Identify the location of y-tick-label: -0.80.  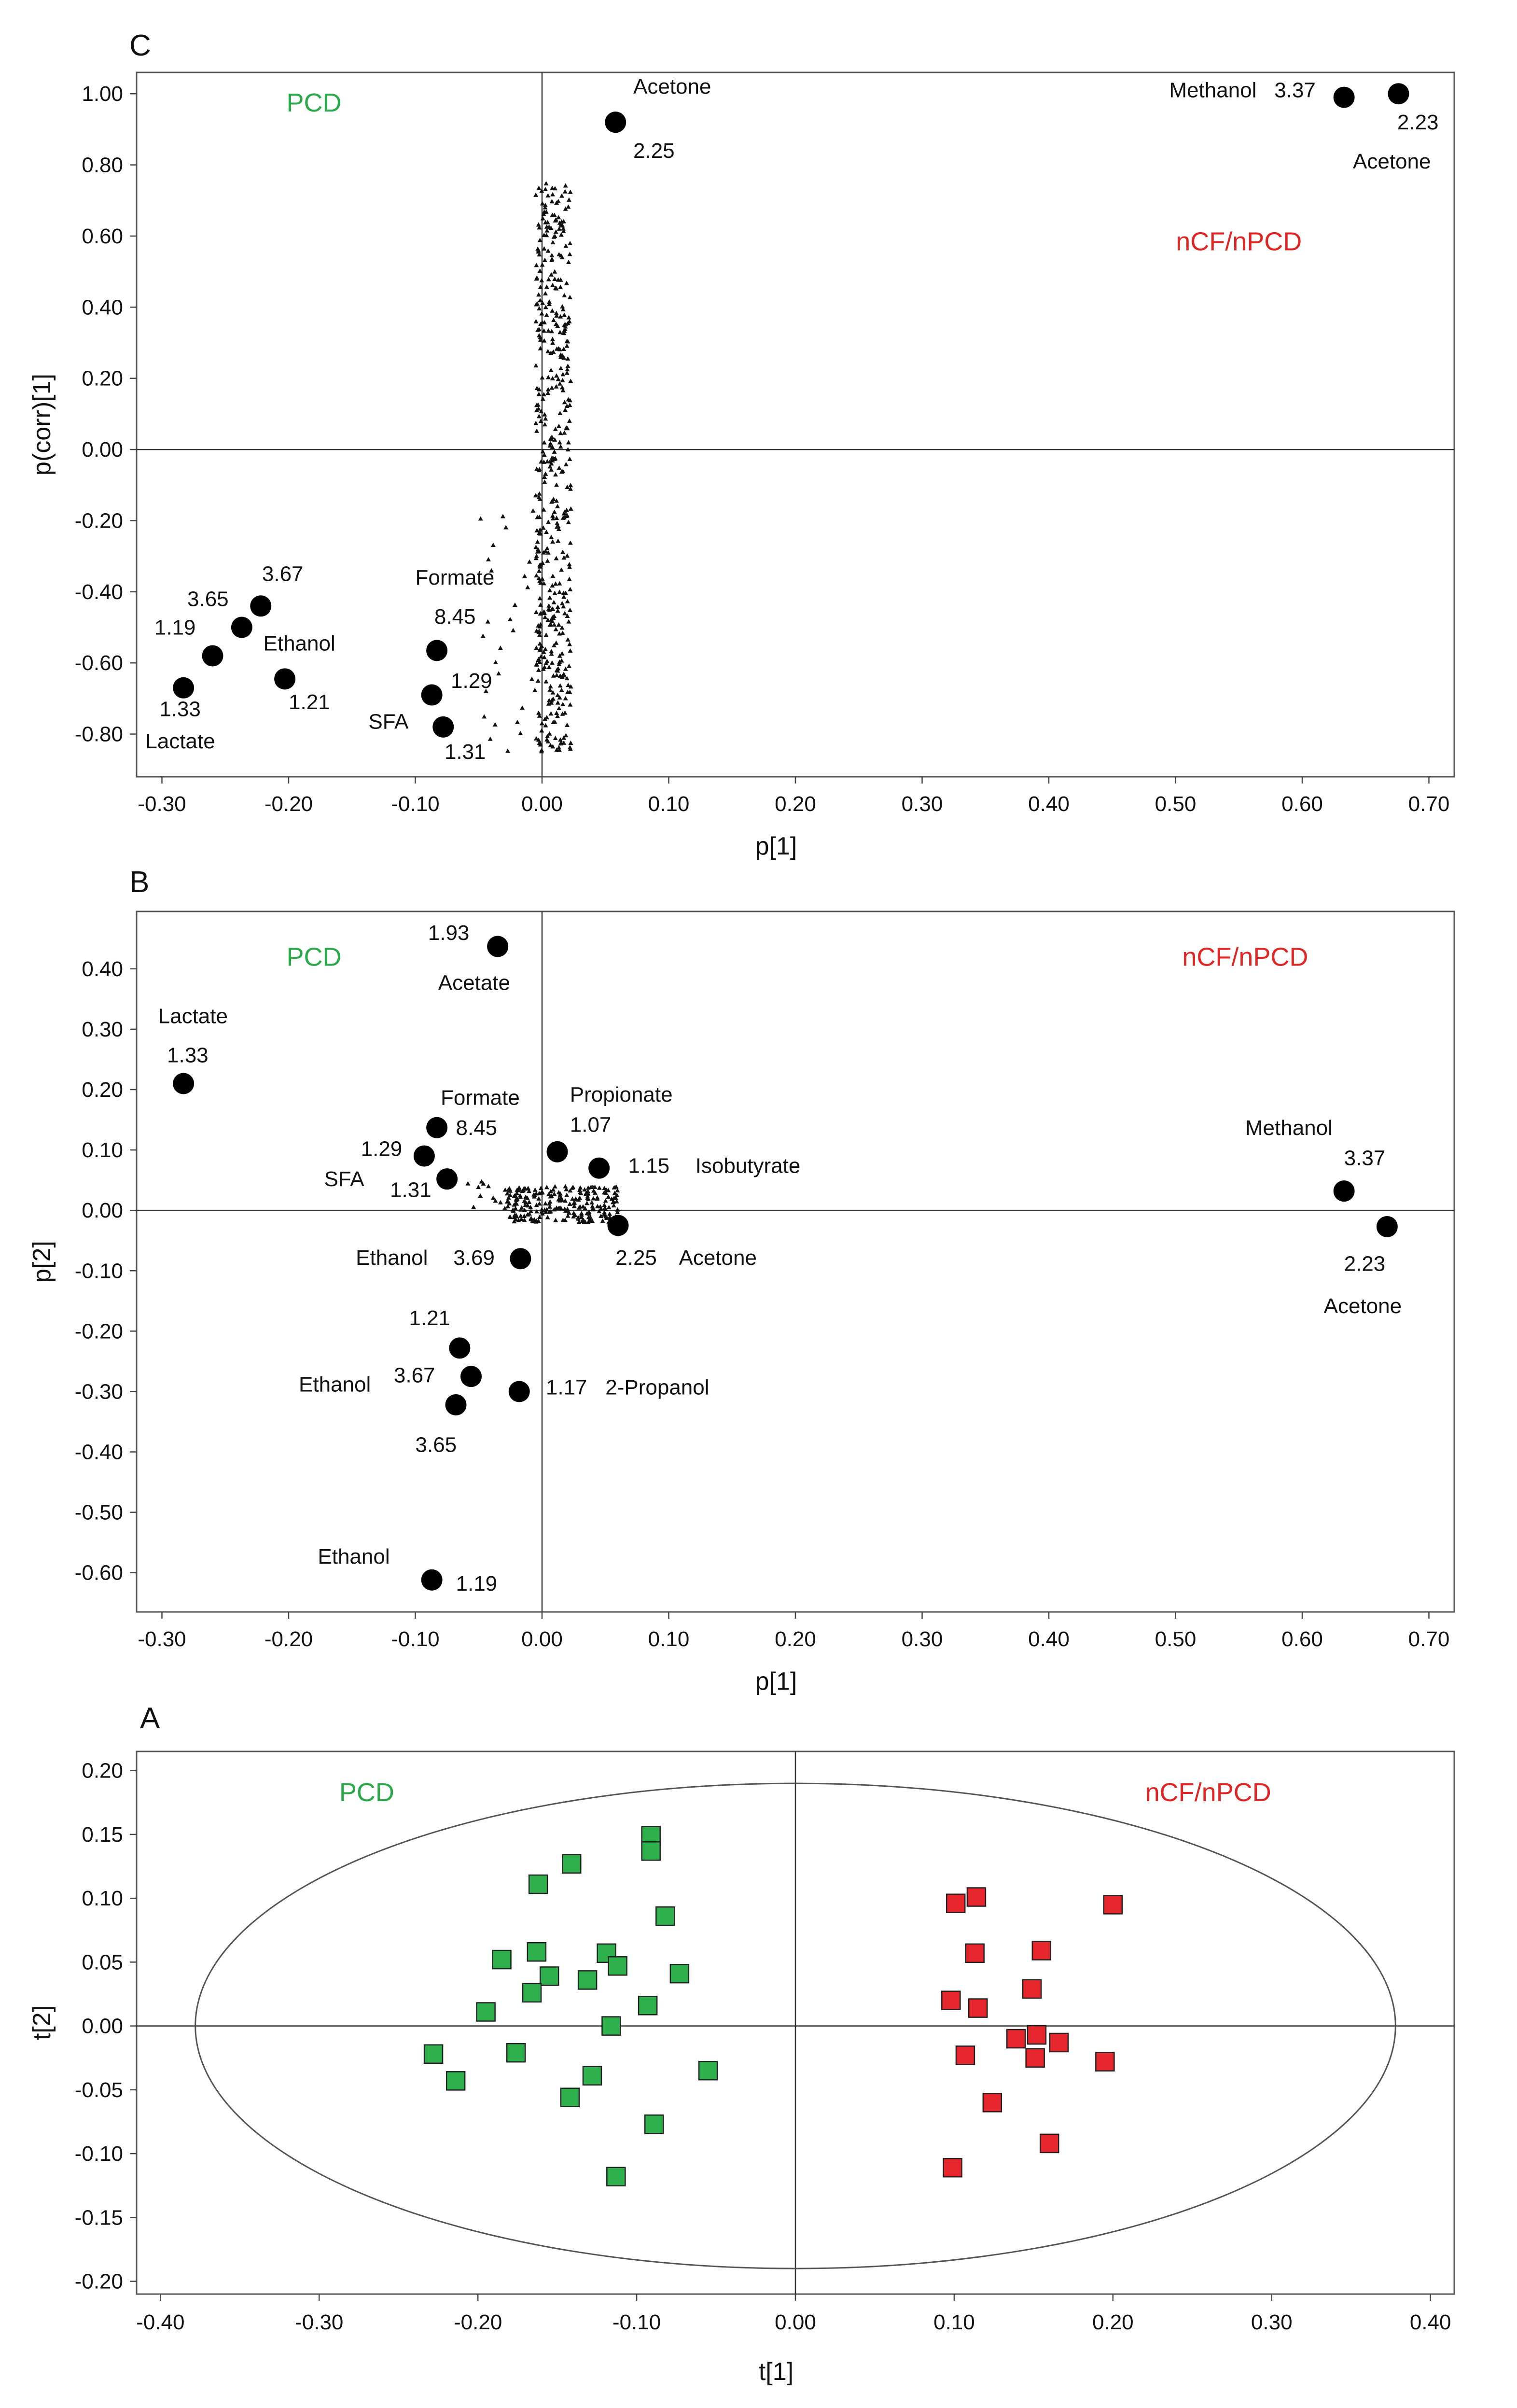
(99, 735).